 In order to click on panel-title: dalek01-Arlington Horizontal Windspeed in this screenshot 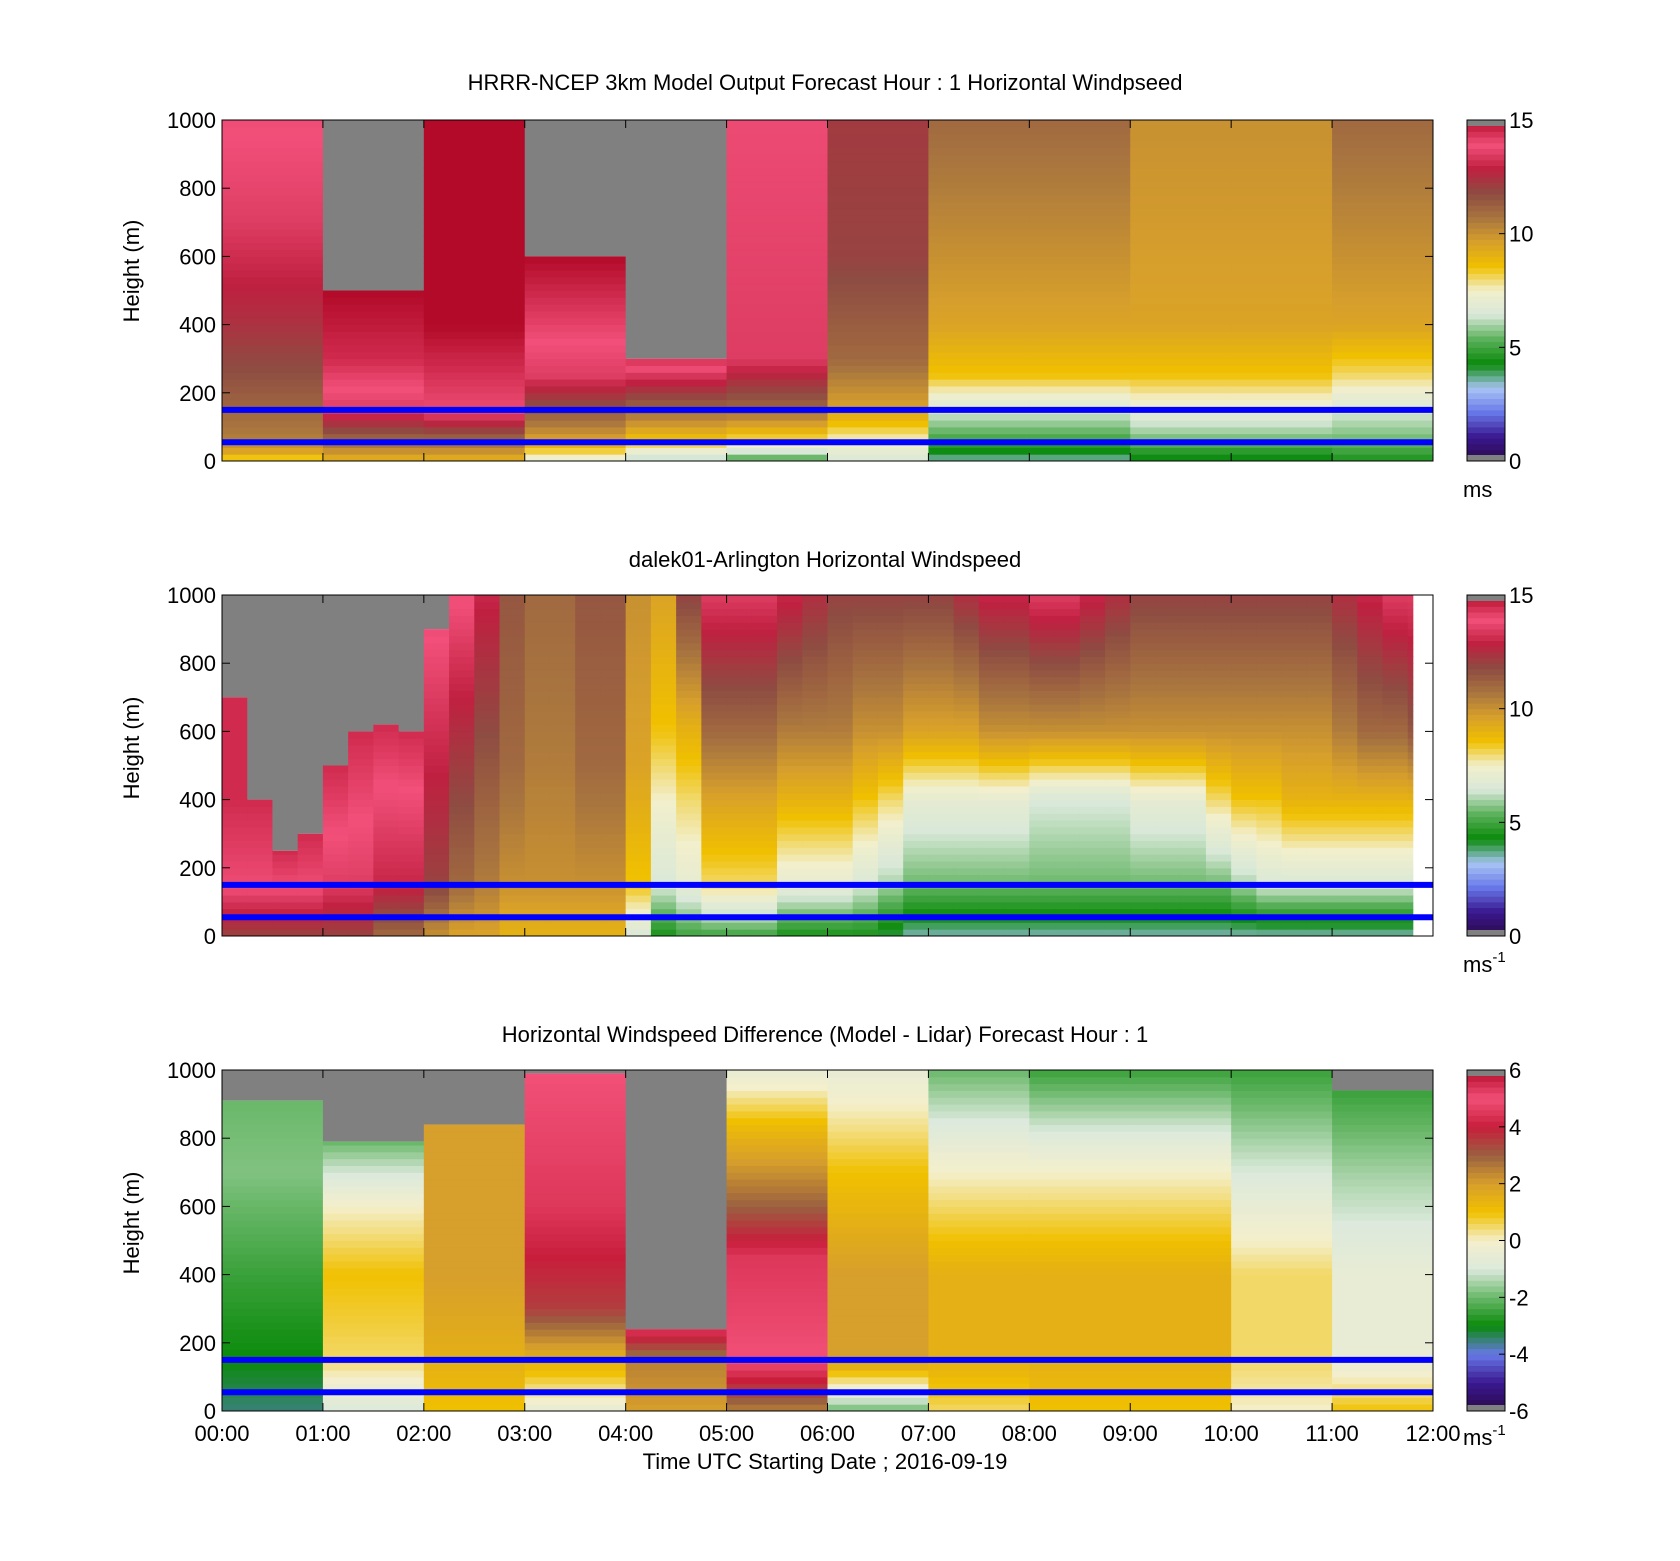, I will do `click(825, 559)`.